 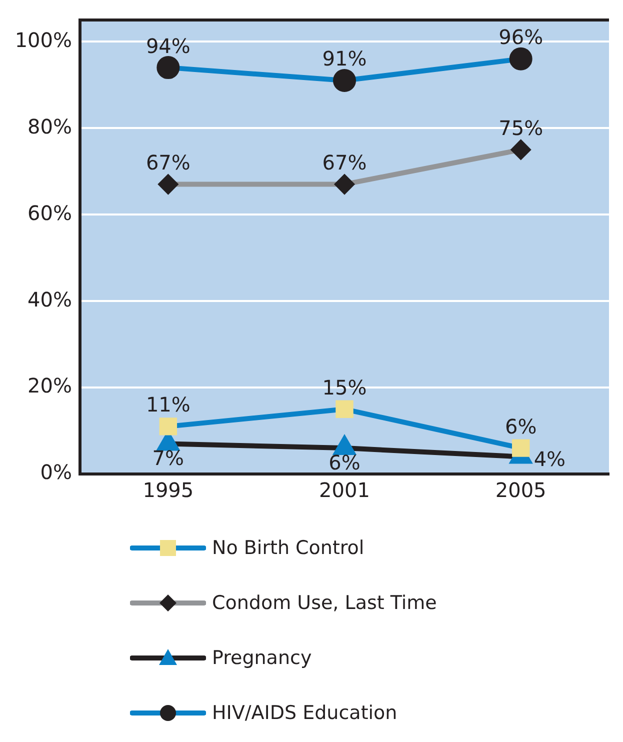 I want to click on y-tick-label: 60%, so click(x=50, y=212).